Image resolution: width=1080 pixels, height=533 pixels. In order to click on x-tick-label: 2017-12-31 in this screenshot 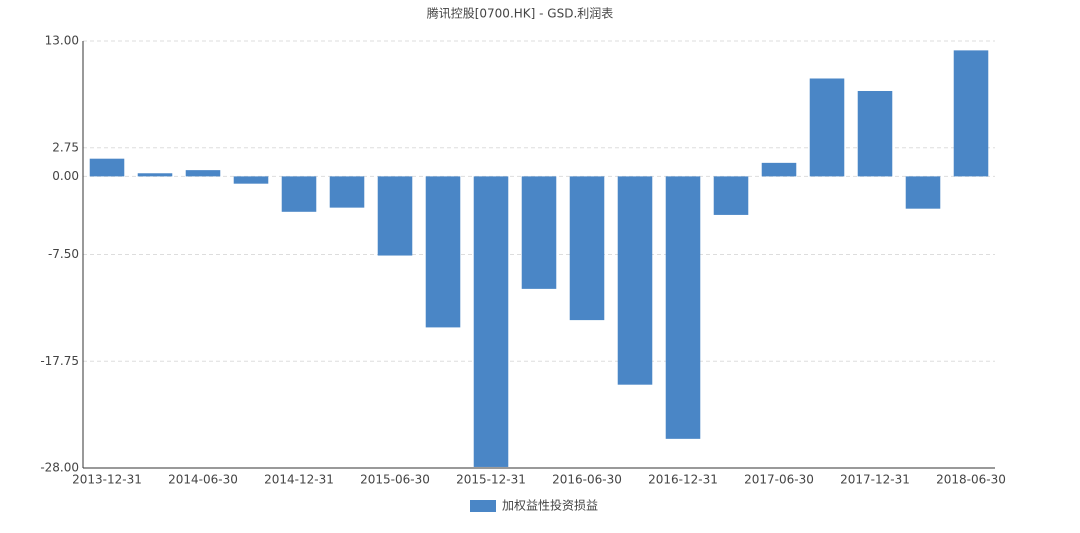, I will do `click(875, 480)`.